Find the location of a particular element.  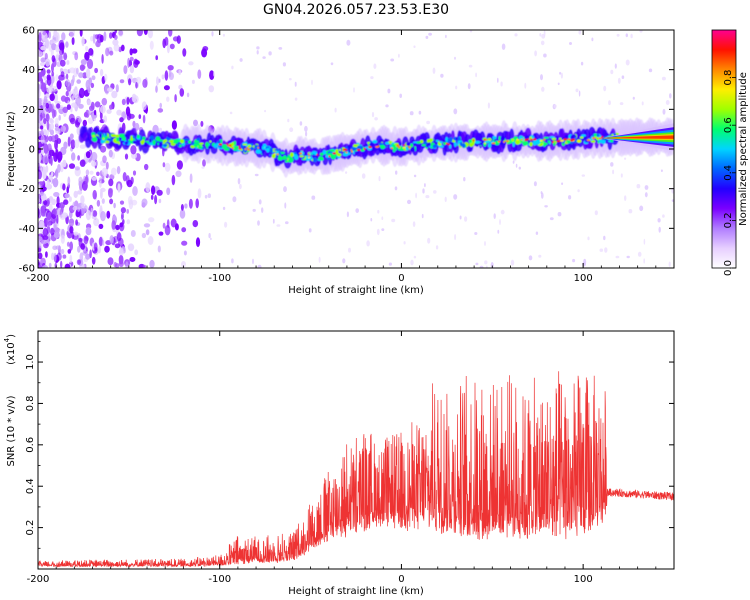

spectrogram-y-tick-label: -20 is located at coordinates (27, 189).